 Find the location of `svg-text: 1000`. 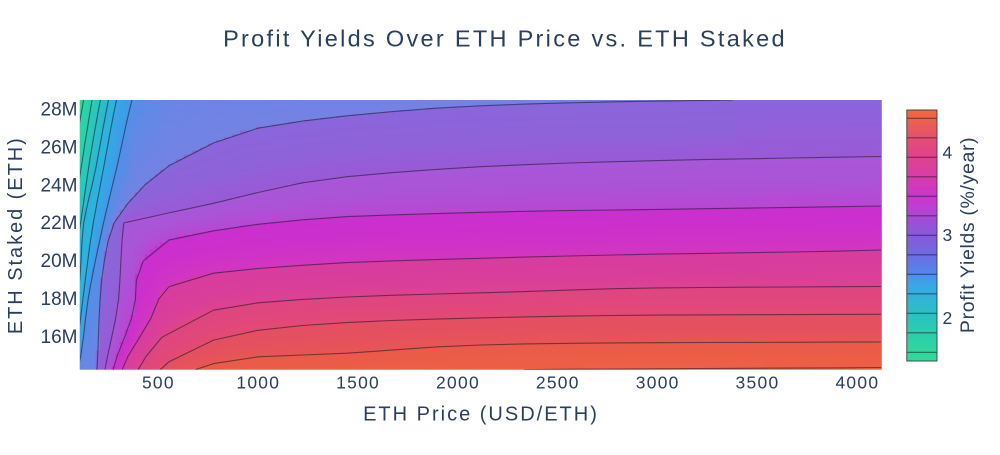

svg-text: 1000 is located at coordinates (258, 383).